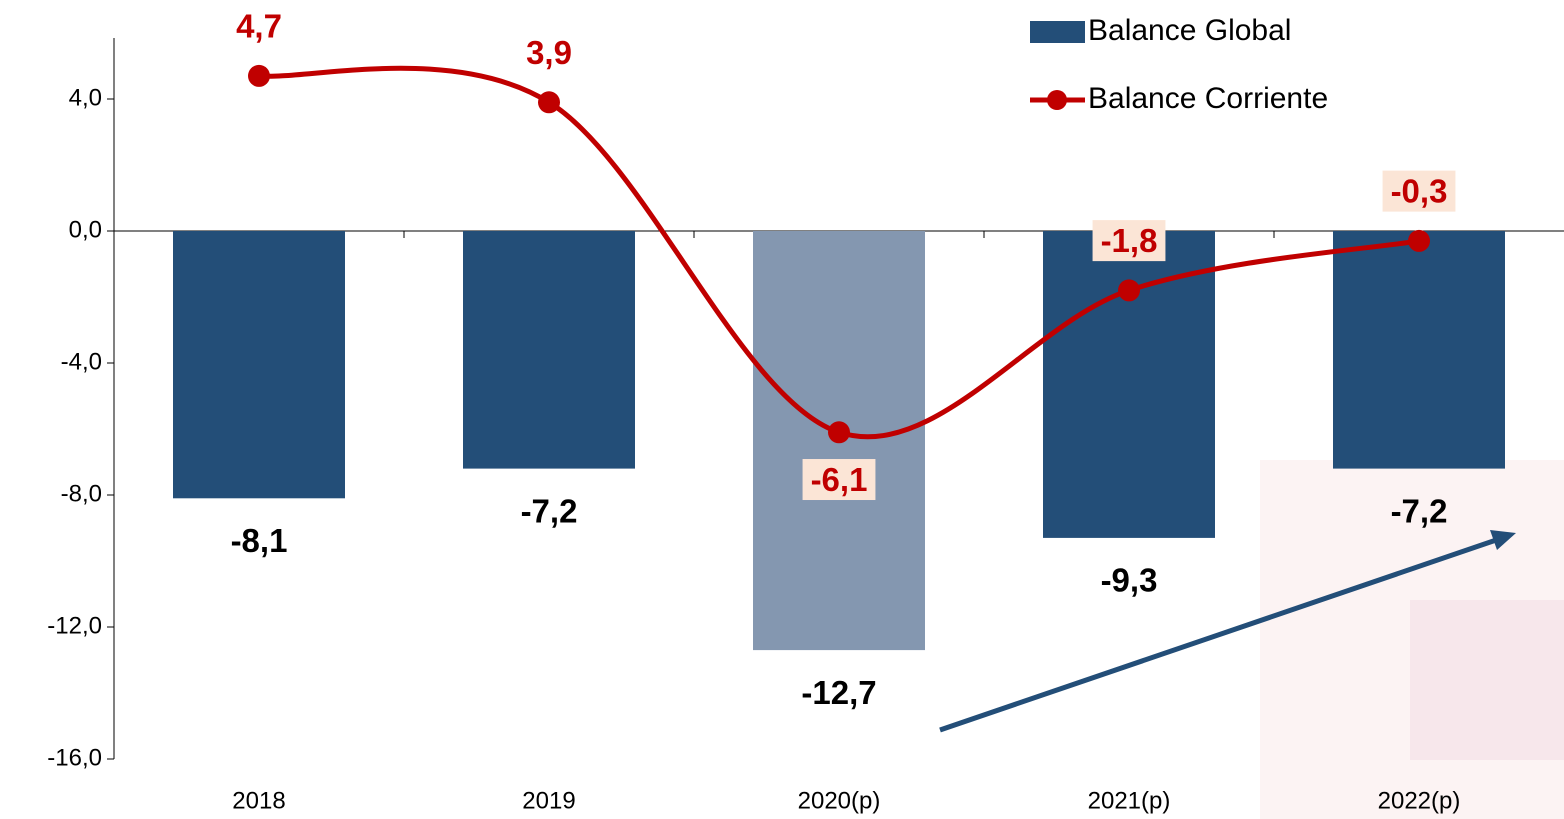 The width and height of the screenshot is (1564, 819). I want to click on x-tick-label: 2021(p), so click(1129, 800).